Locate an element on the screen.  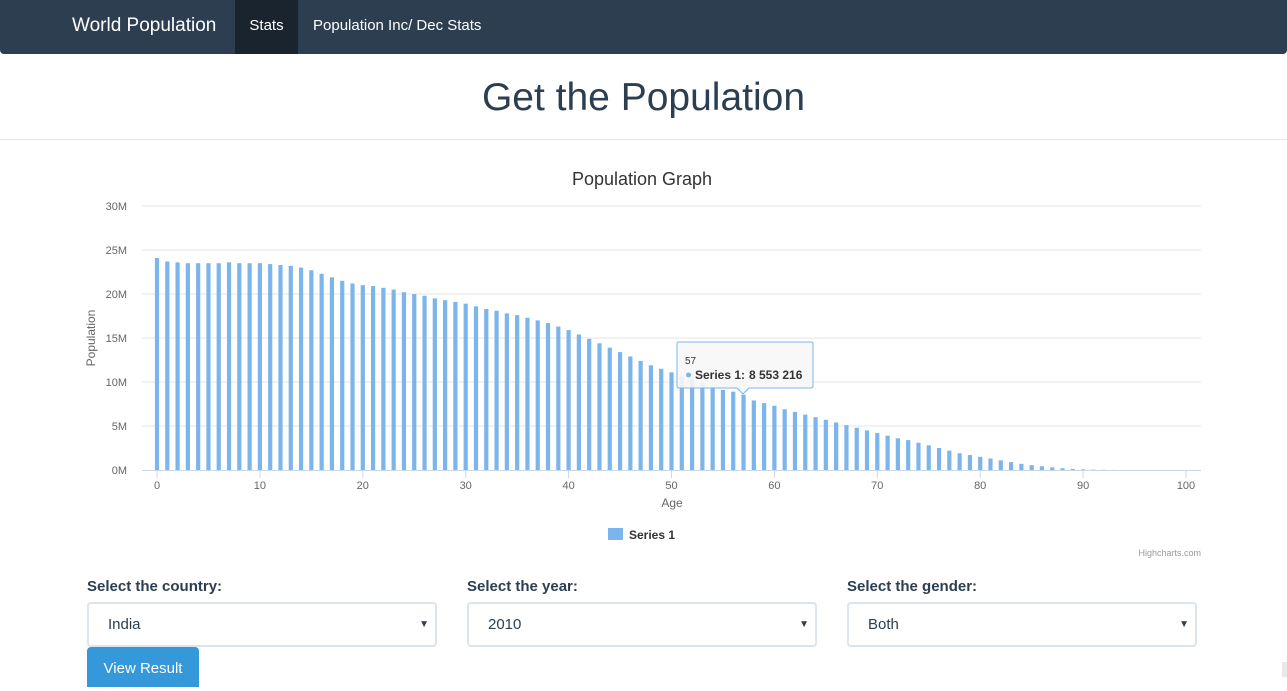
chevron-down-icon: ▼ is located at coordinates (424, 624).